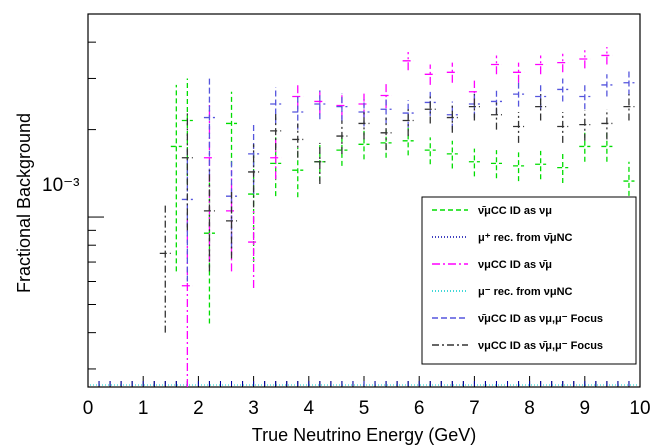 The image size is (665, 447). I want to click on legend-label: ν̄μCC ID as νμ, so click(515, 211).